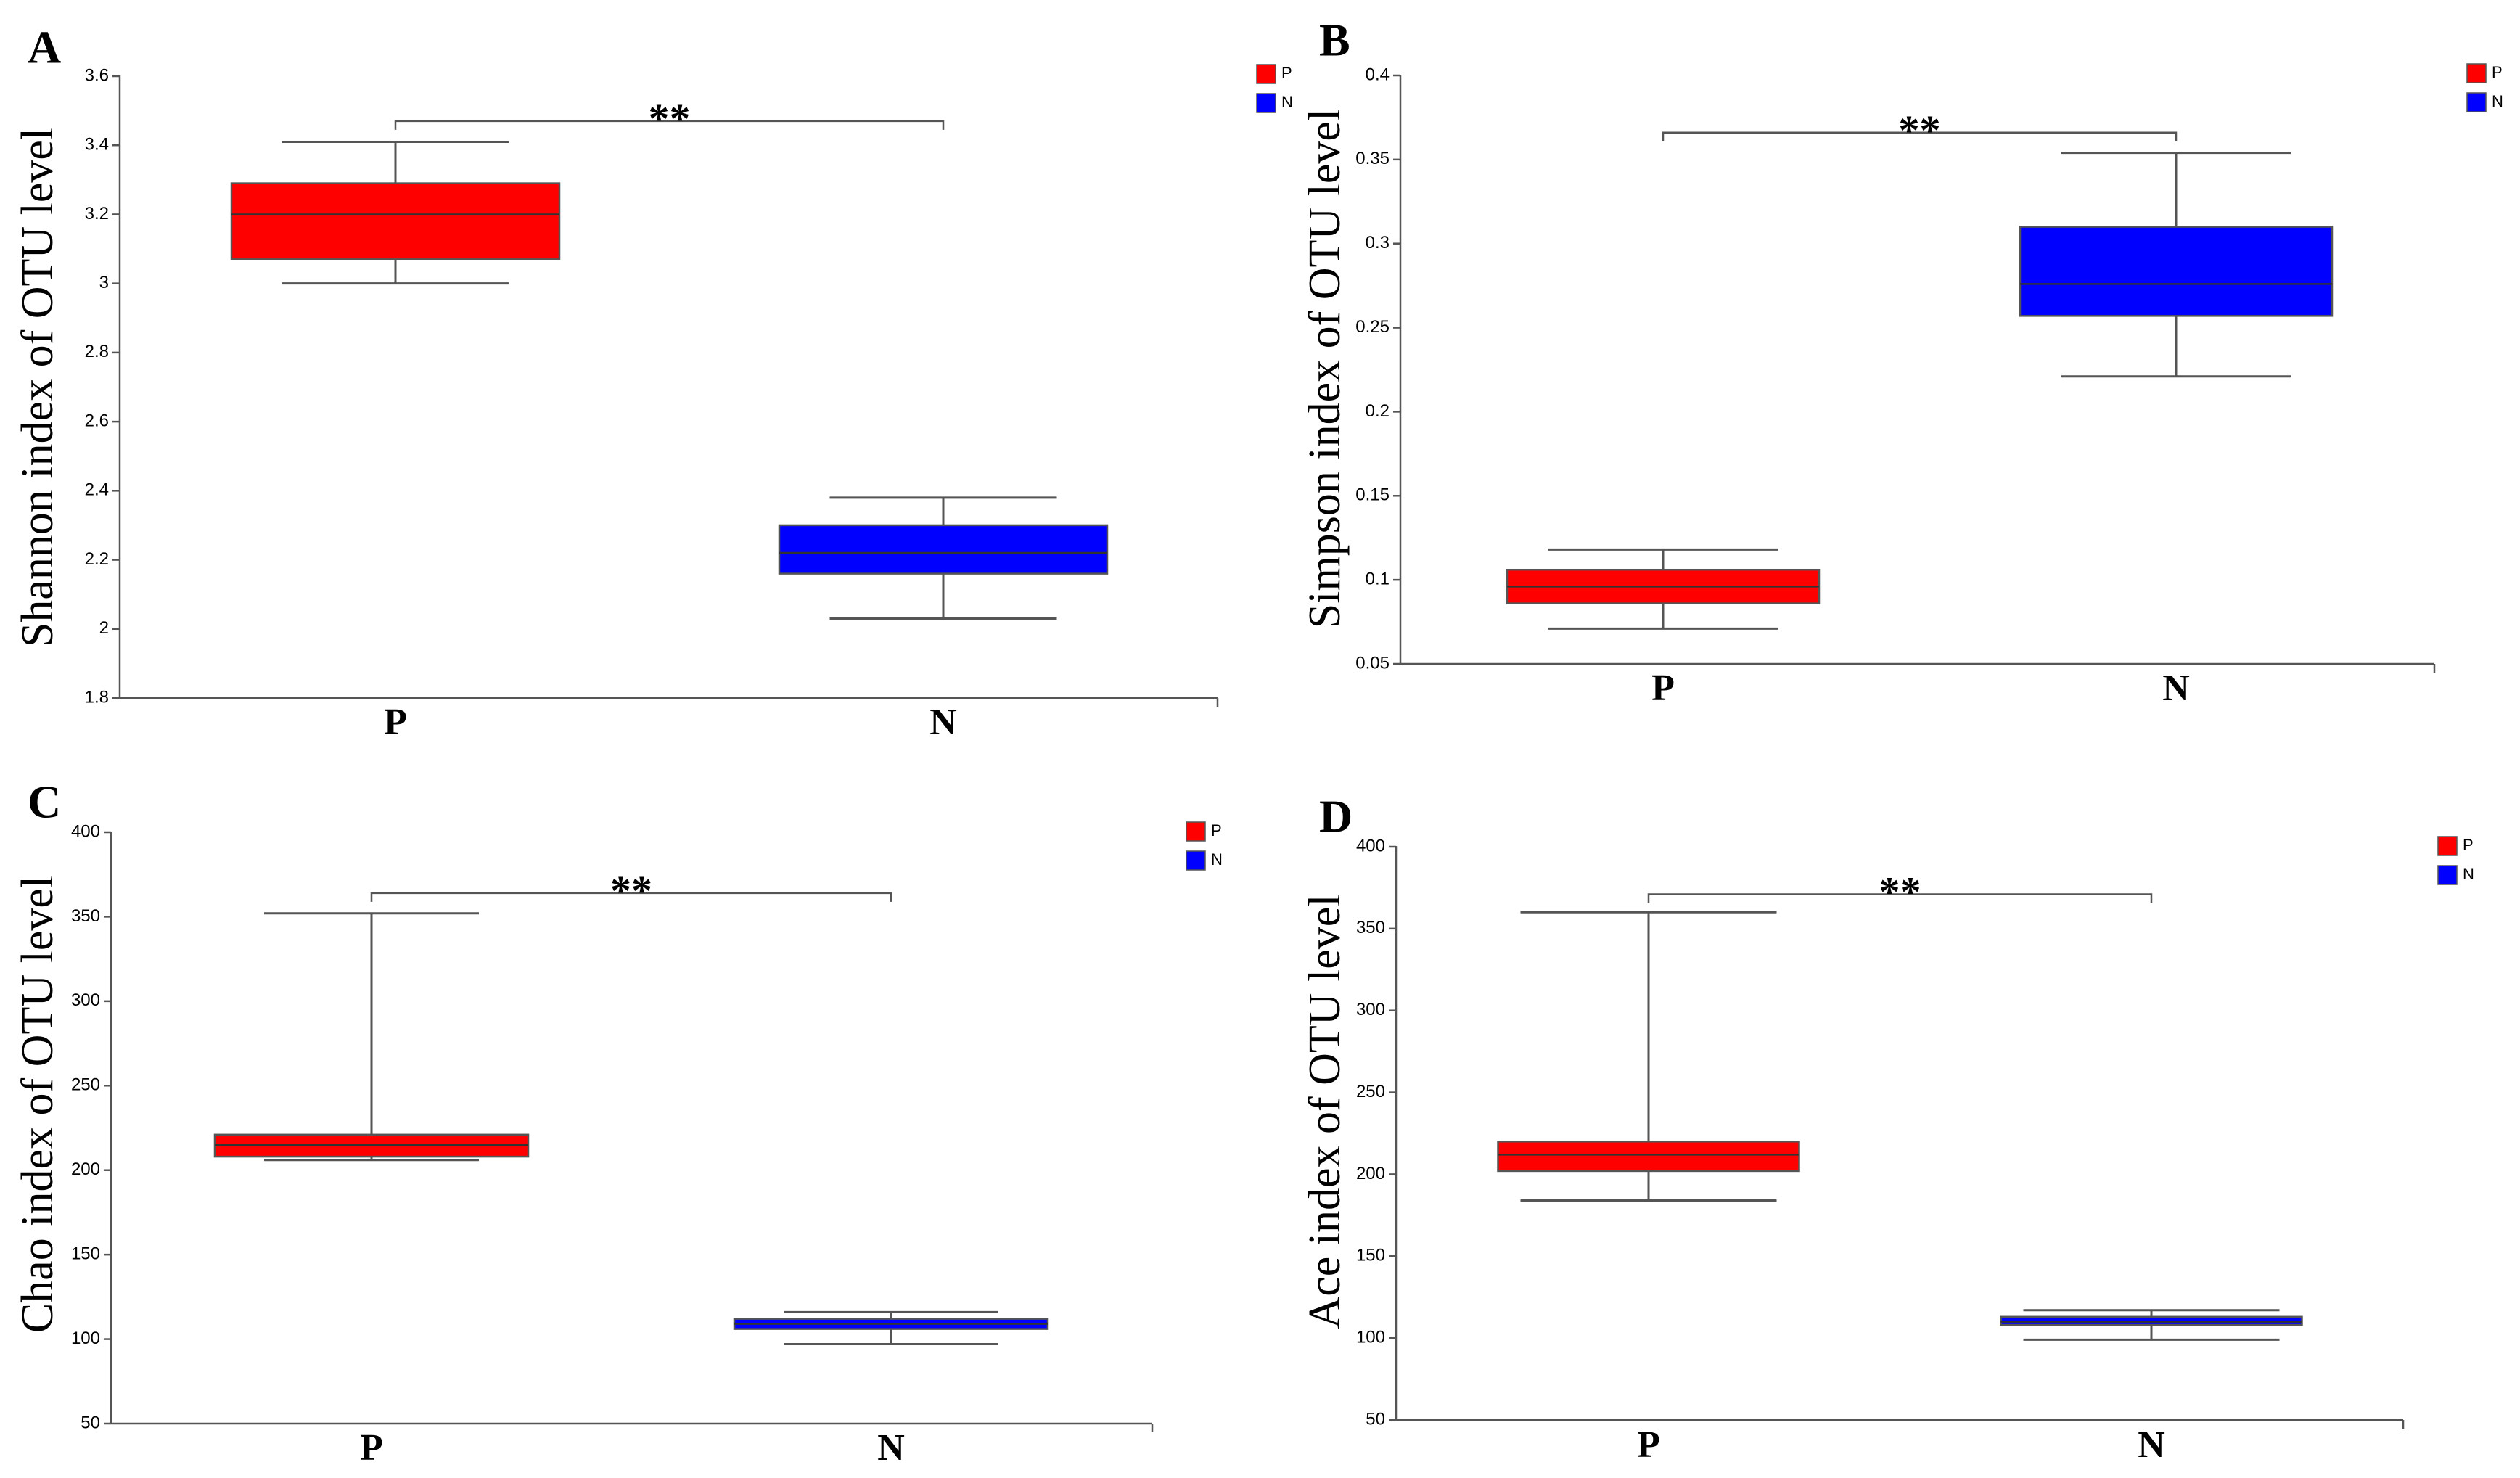  What do you see at coordinates (37, 1104) in the screenshot?
I see `y-axis-title: Chao index of OTU level` at bounding box center [37, 1104].